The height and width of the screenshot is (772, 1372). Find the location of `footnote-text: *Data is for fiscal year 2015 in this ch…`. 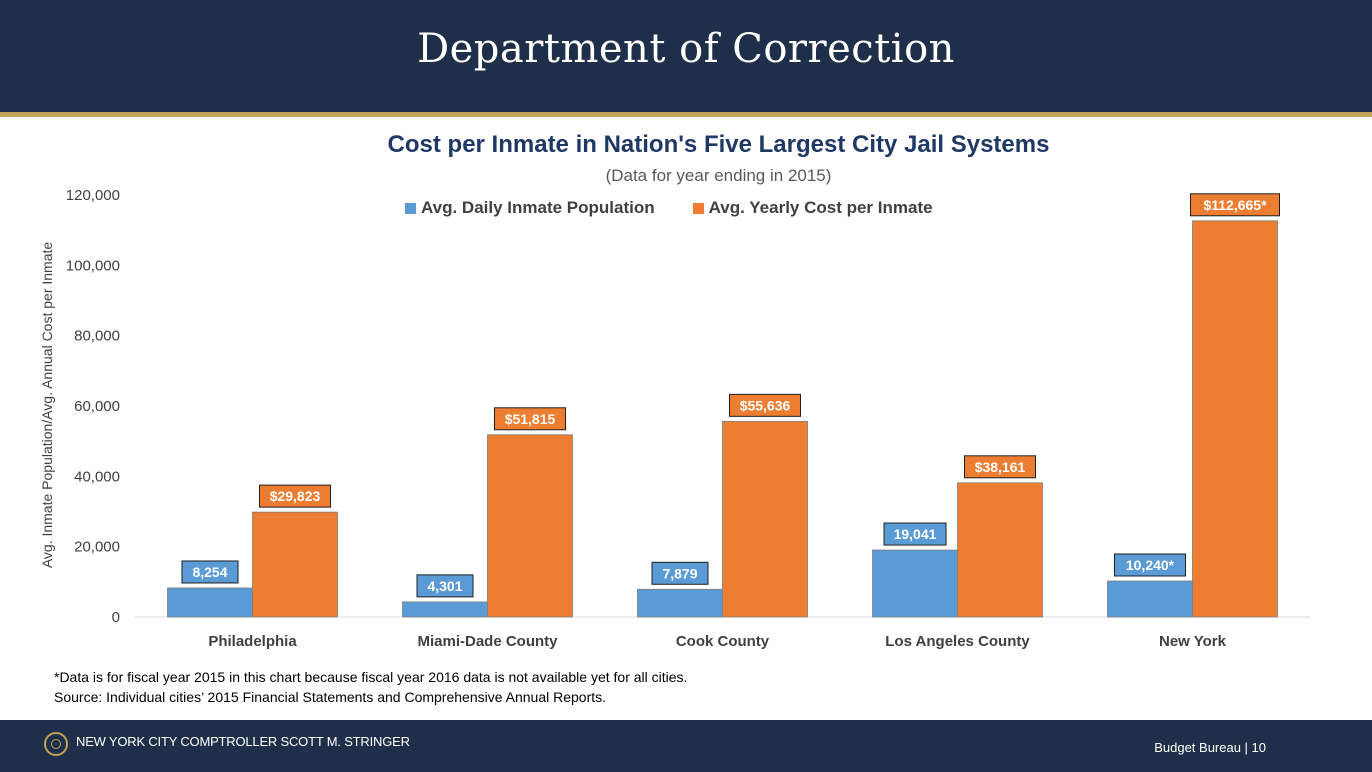

footnote-text: *Data is for fiscal year 2015 in this ch… is located at coordinates (371, 677).